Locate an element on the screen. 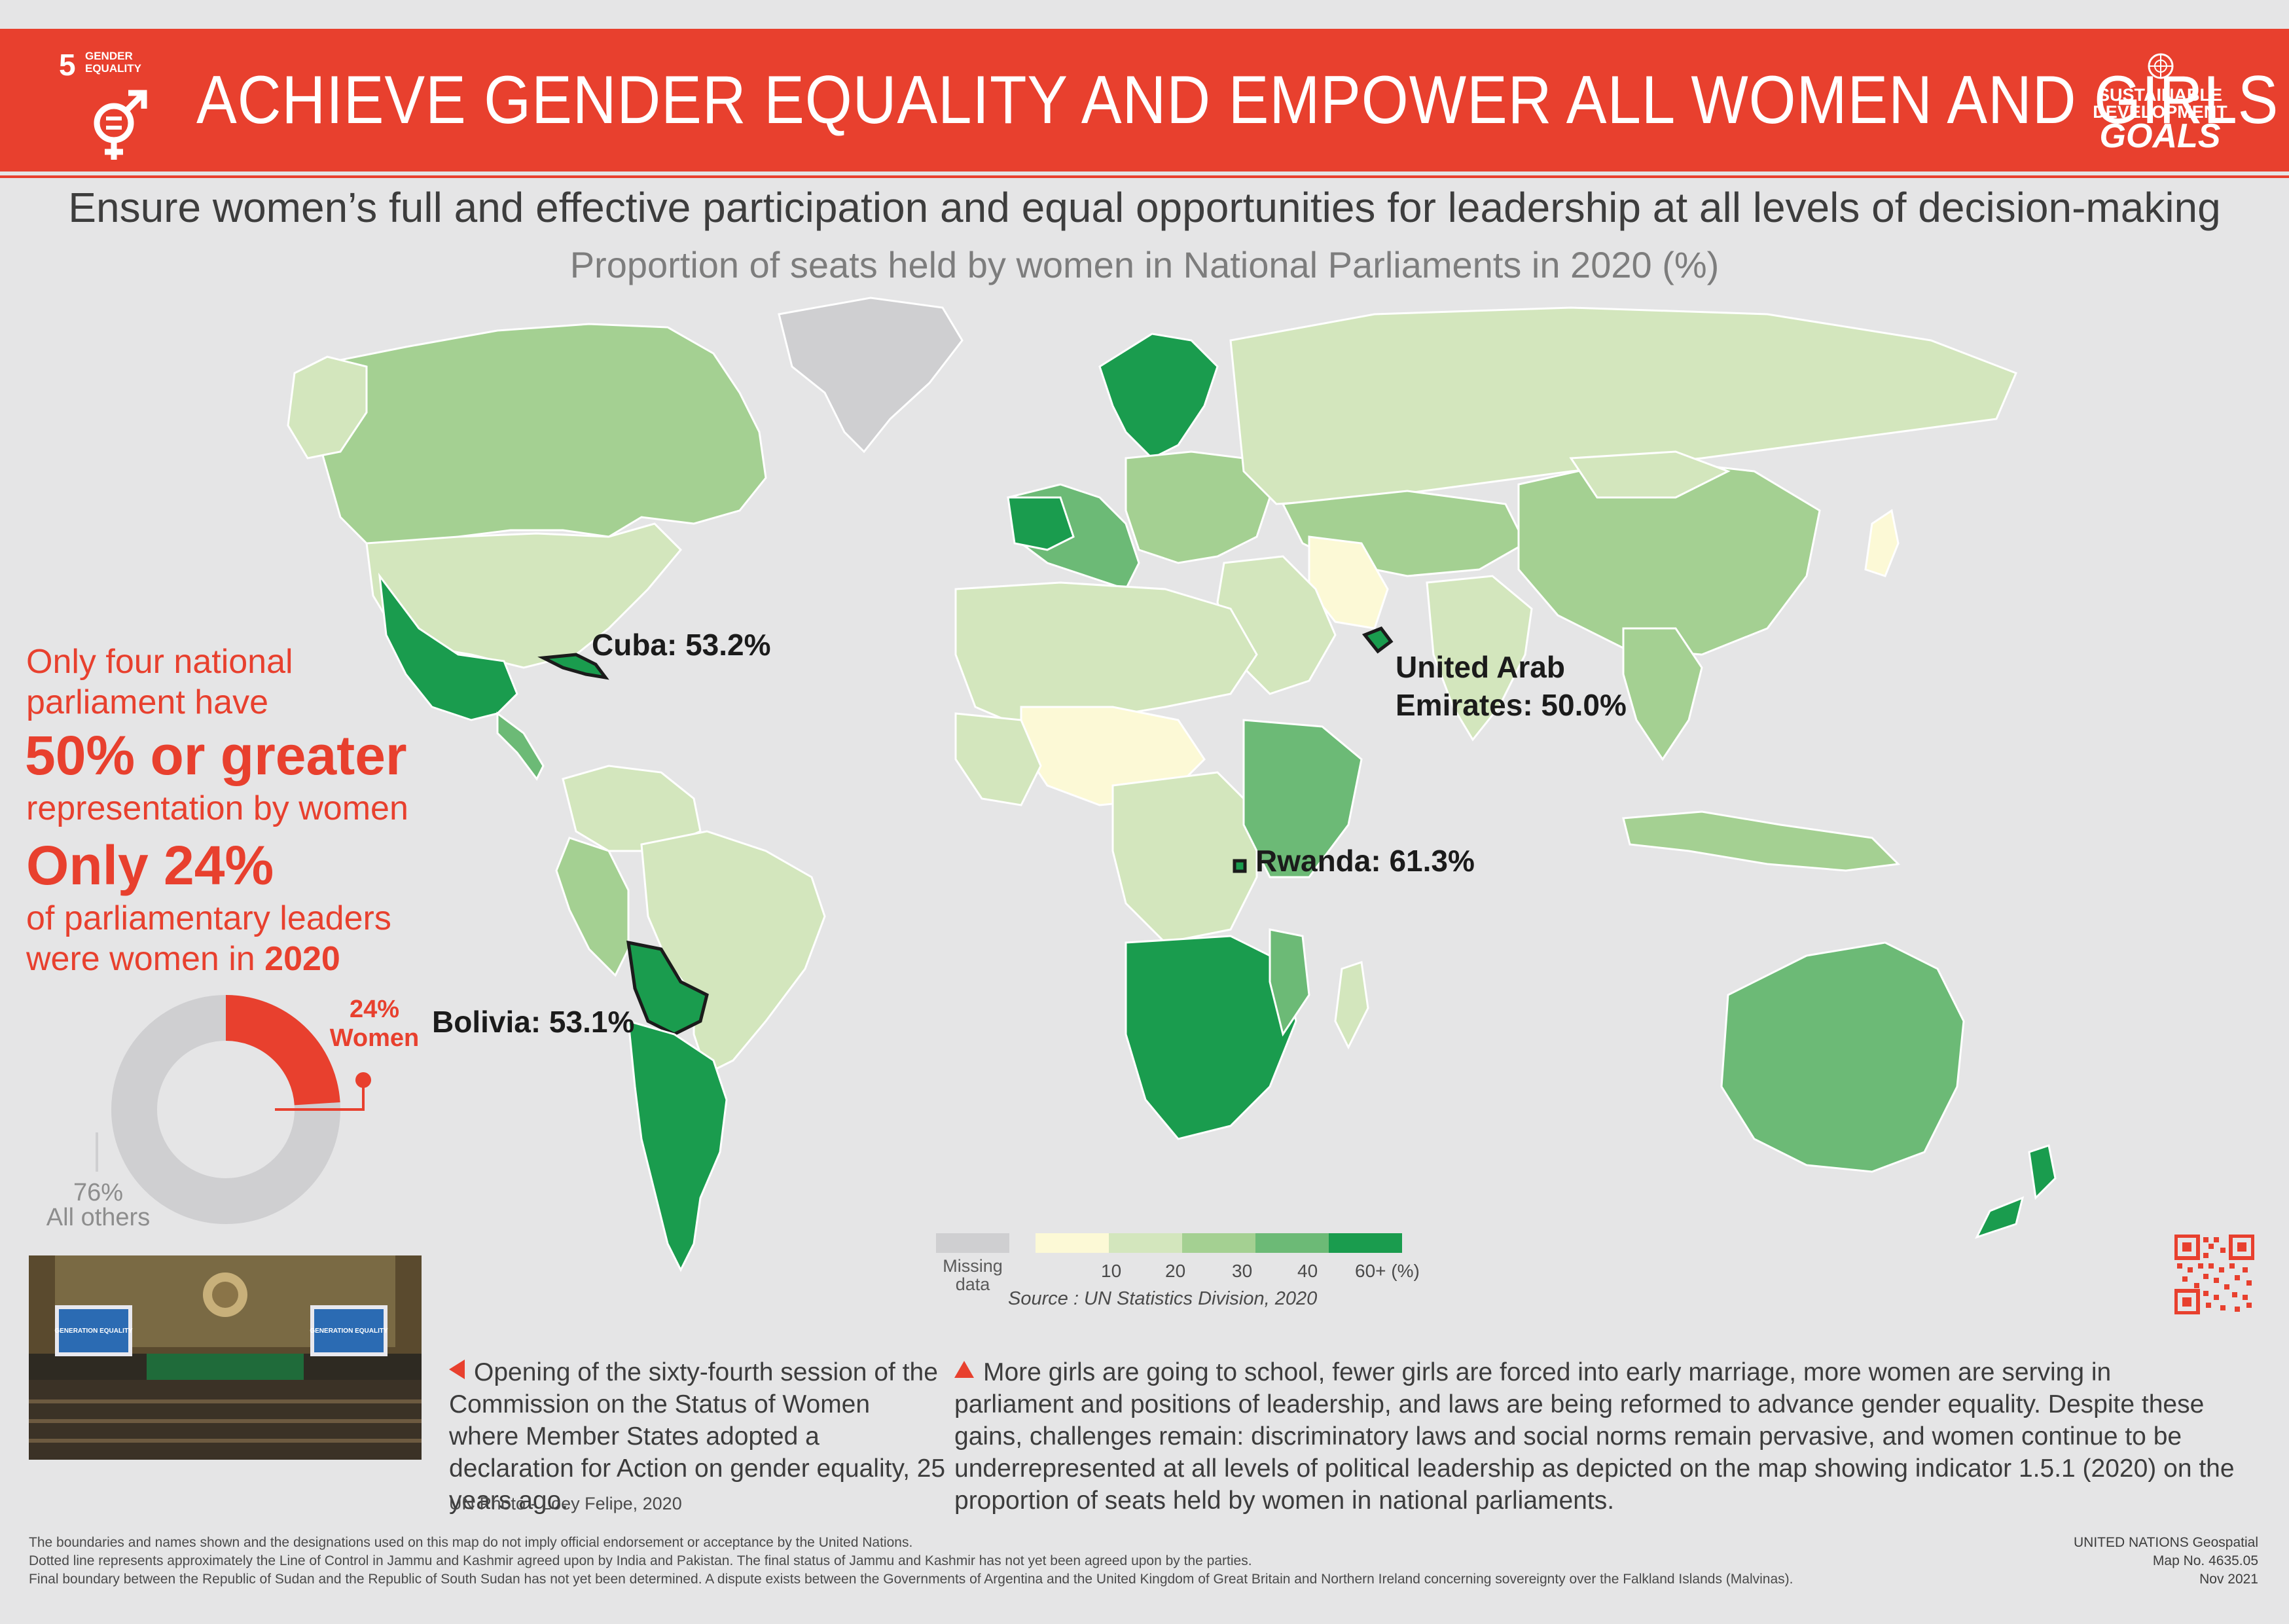  region-west-africa is located at coordinates (998, 759).